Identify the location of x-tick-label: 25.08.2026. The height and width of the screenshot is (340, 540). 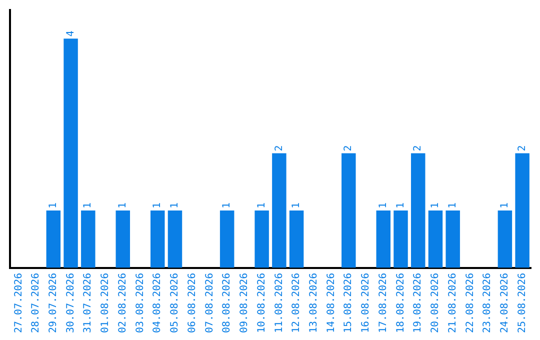
(522, 303).